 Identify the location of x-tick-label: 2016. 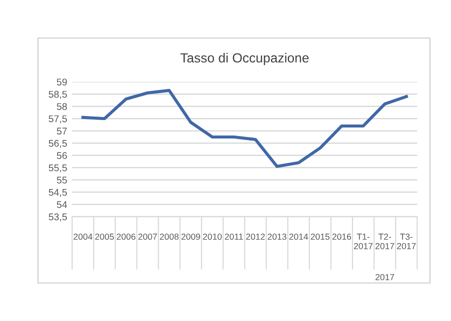
(342, 237).